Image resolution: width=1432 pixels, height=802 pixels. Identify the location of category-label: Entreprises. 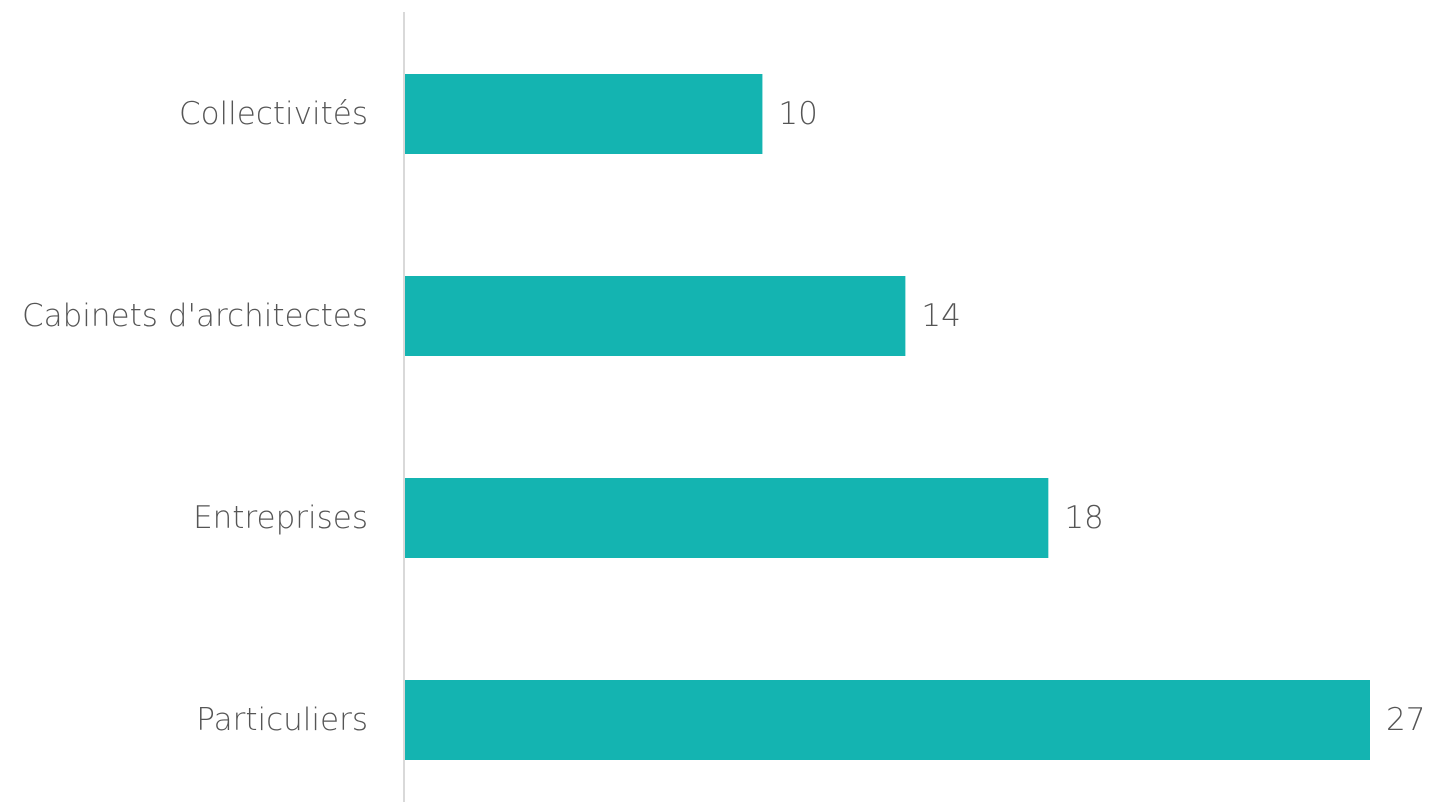
(280, 518).